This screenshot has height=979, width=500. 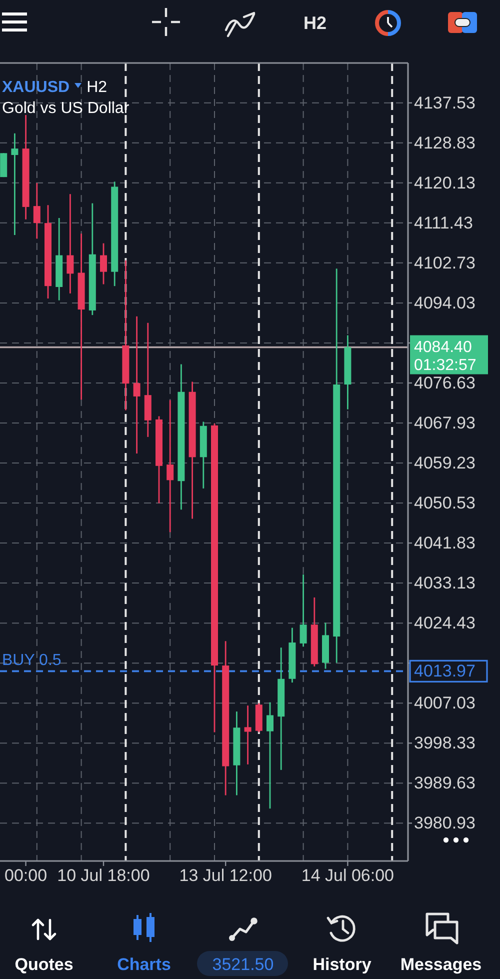 I want to click on y-tick-label: 4137.53, so click(x=445, y=102).